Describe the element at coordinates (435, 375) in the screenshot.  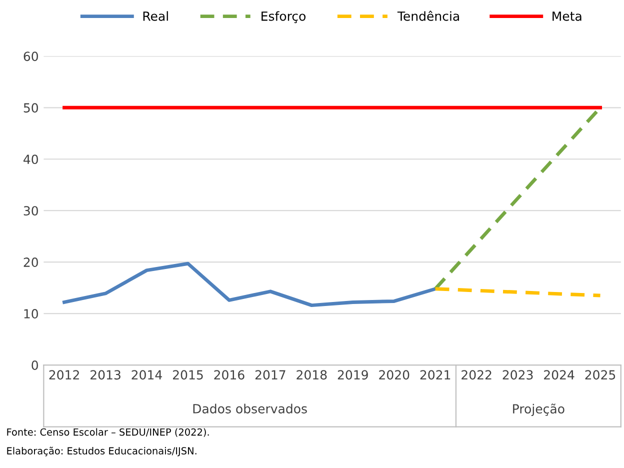
I see `x-tick-label: 2021` at that location.